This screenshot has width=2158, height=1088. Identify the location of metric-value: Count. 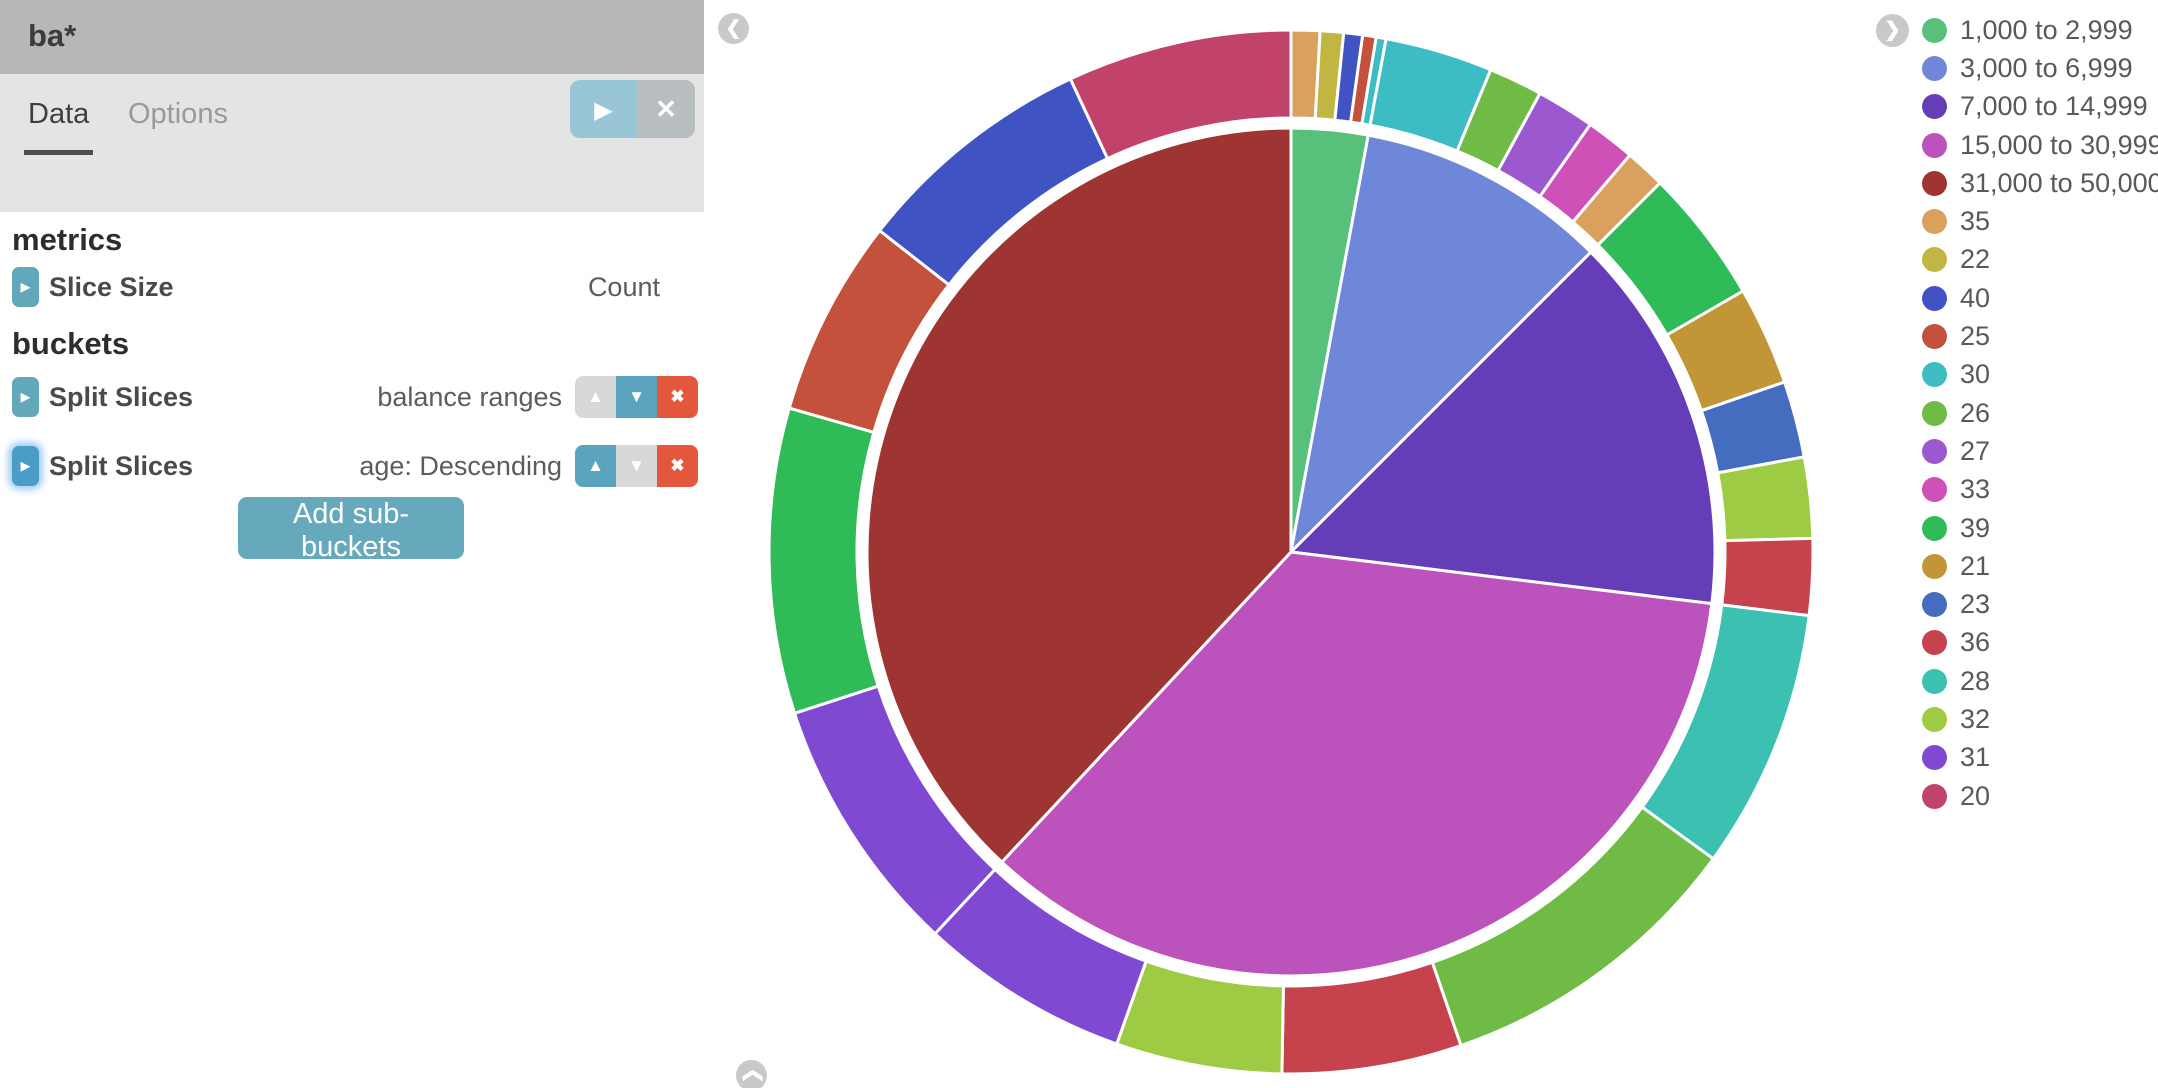
(623, 287).